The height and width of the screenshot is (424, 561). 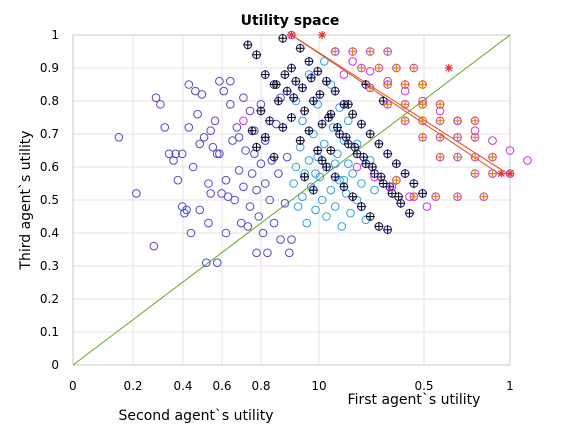 I want to click on y-tick-label: 0.4, so click(x=49, y=233).